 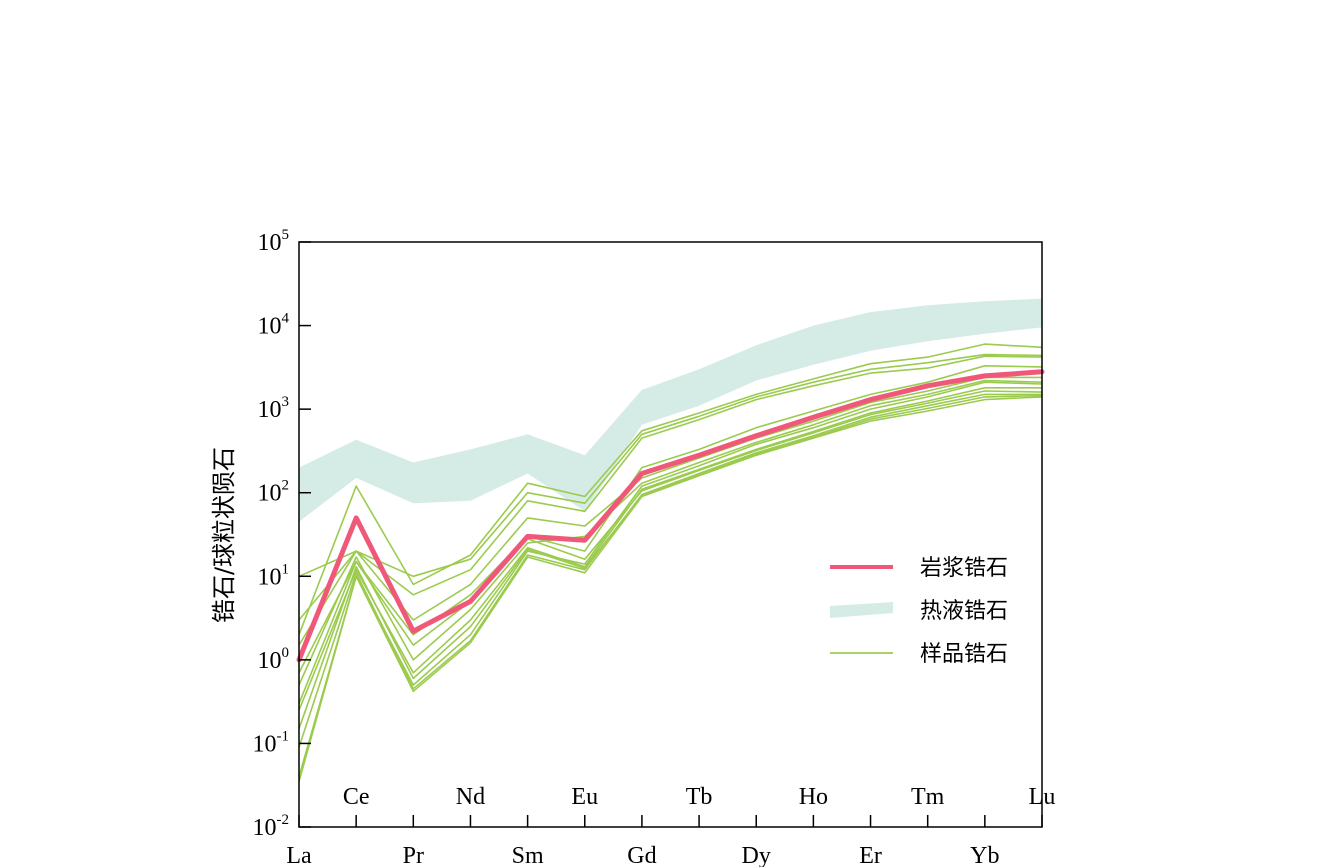 I want to click on y-axis-title: 锆石/球粒状陨石, so click(x=224, y=535).